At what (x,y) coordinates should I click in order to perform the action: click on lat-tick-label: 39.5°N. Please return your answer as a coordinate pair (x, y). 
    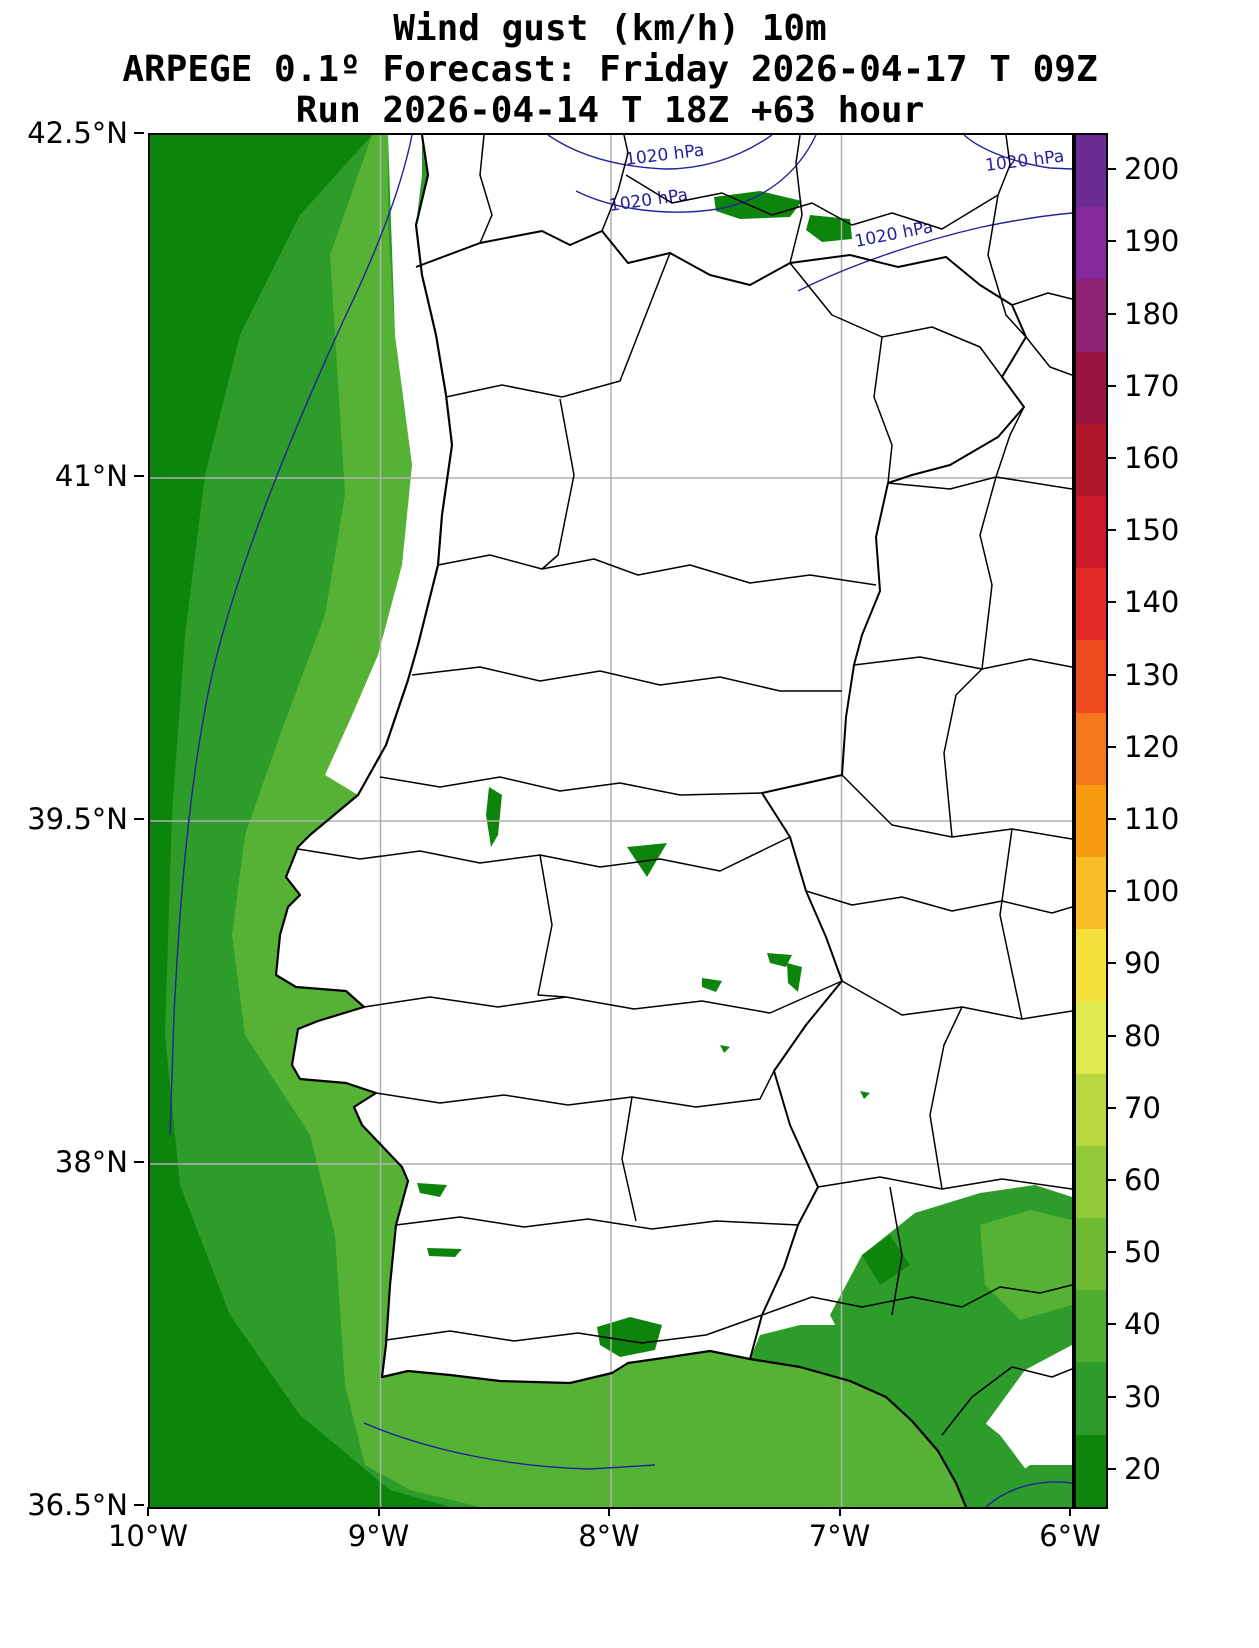
    Looking at the image, I should click on (77, 819).